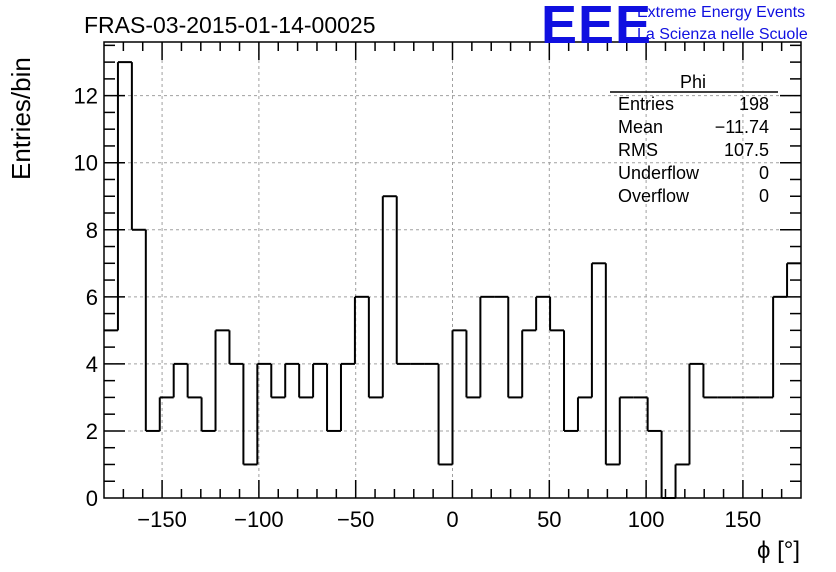 The image size is (836, 572). I want to click on stats-value-entries: 198, so click(754, 104).